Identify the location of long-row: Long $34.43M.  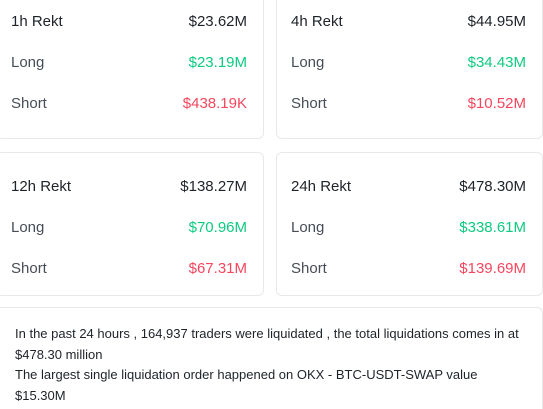
(408, 62).